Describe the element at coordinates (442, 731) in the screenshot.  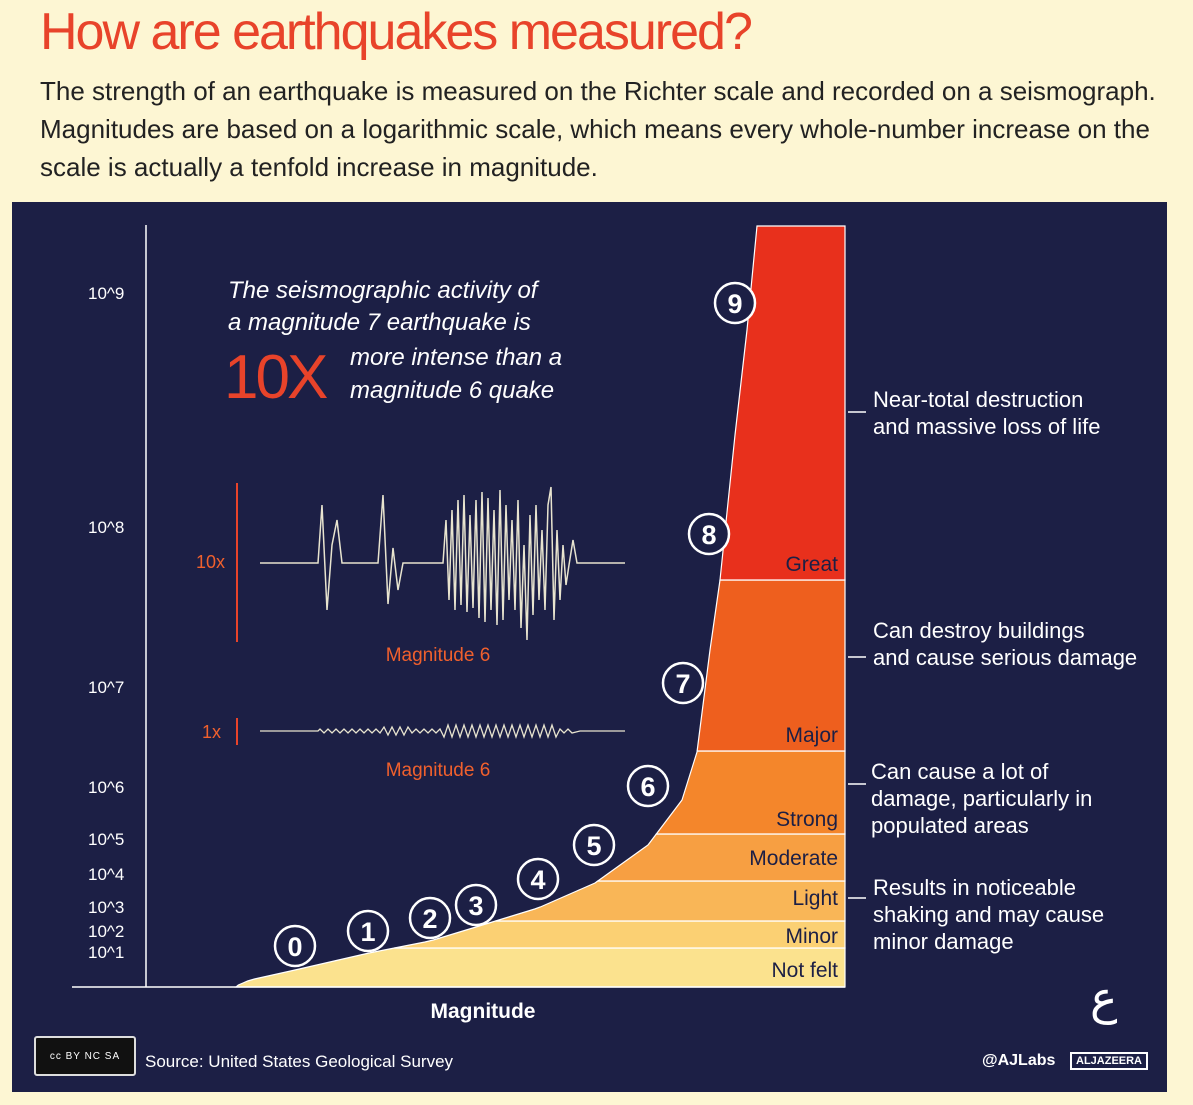
I see `wave6-trace` at that location.